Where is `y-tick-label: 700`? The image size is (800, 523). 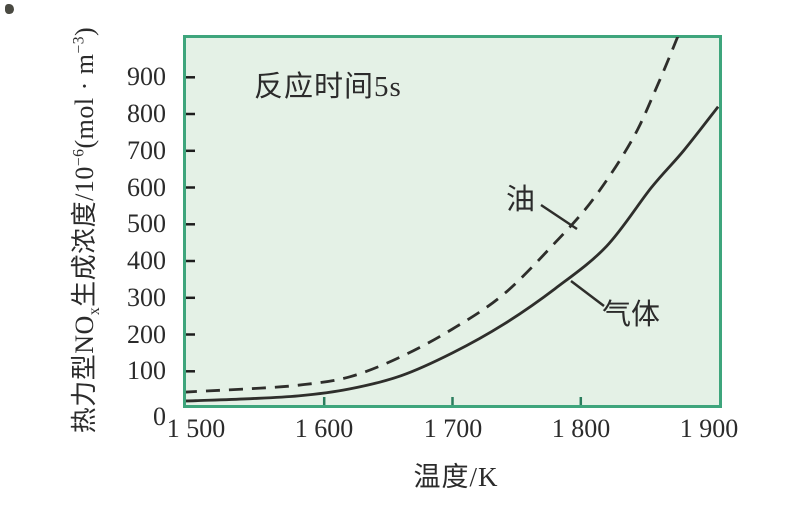 y-tick-label: 700 is located at coordinates (146, 150).